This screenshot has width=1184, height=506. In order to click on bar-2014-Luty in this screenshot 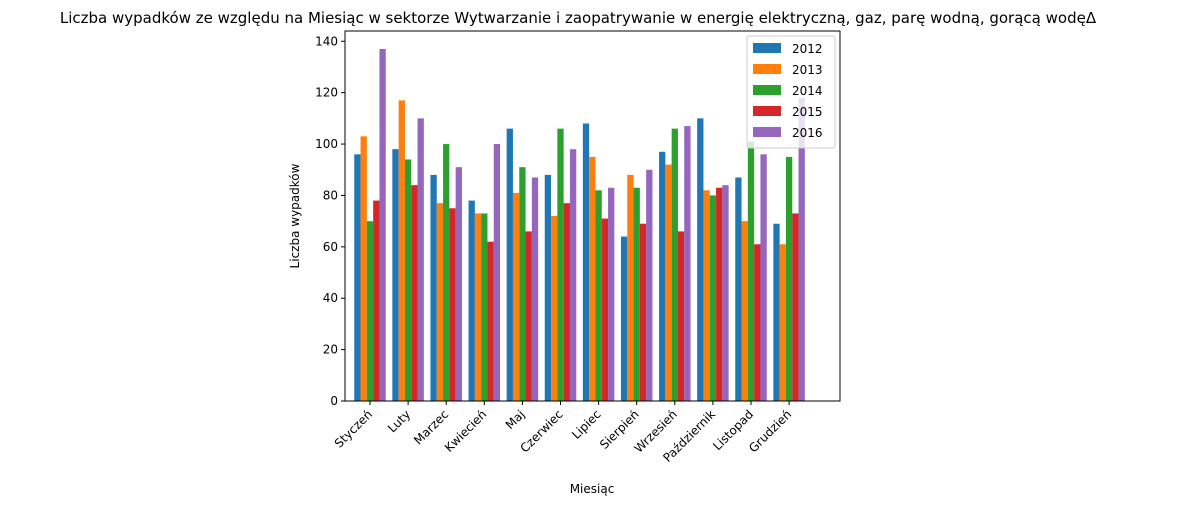, I will do `click(408, 280)`.